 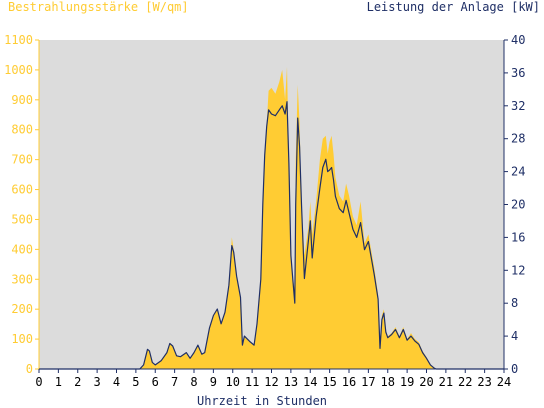 I want to click on left-tick-label: 500, so click(x=22, y=219).